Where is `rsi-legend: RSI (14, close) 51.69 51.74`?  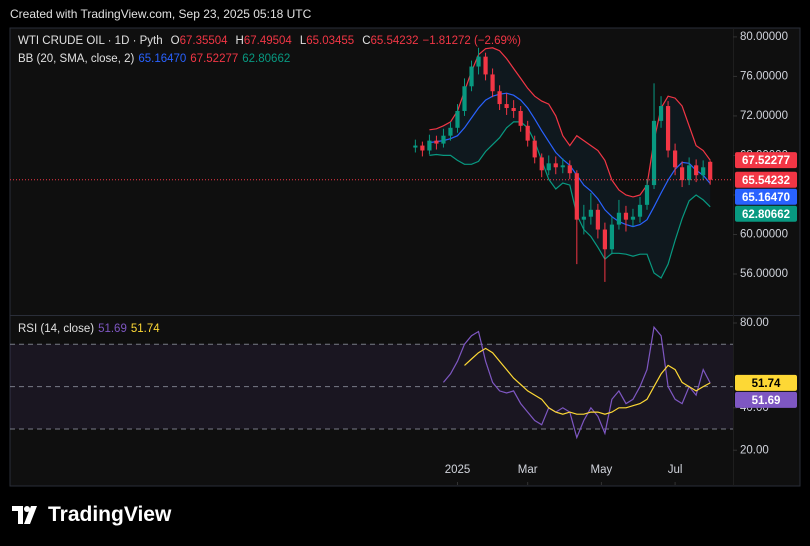
rsi-legend: RSI (14, close) 51.69 51.74 is located at coordinates (89, 329).